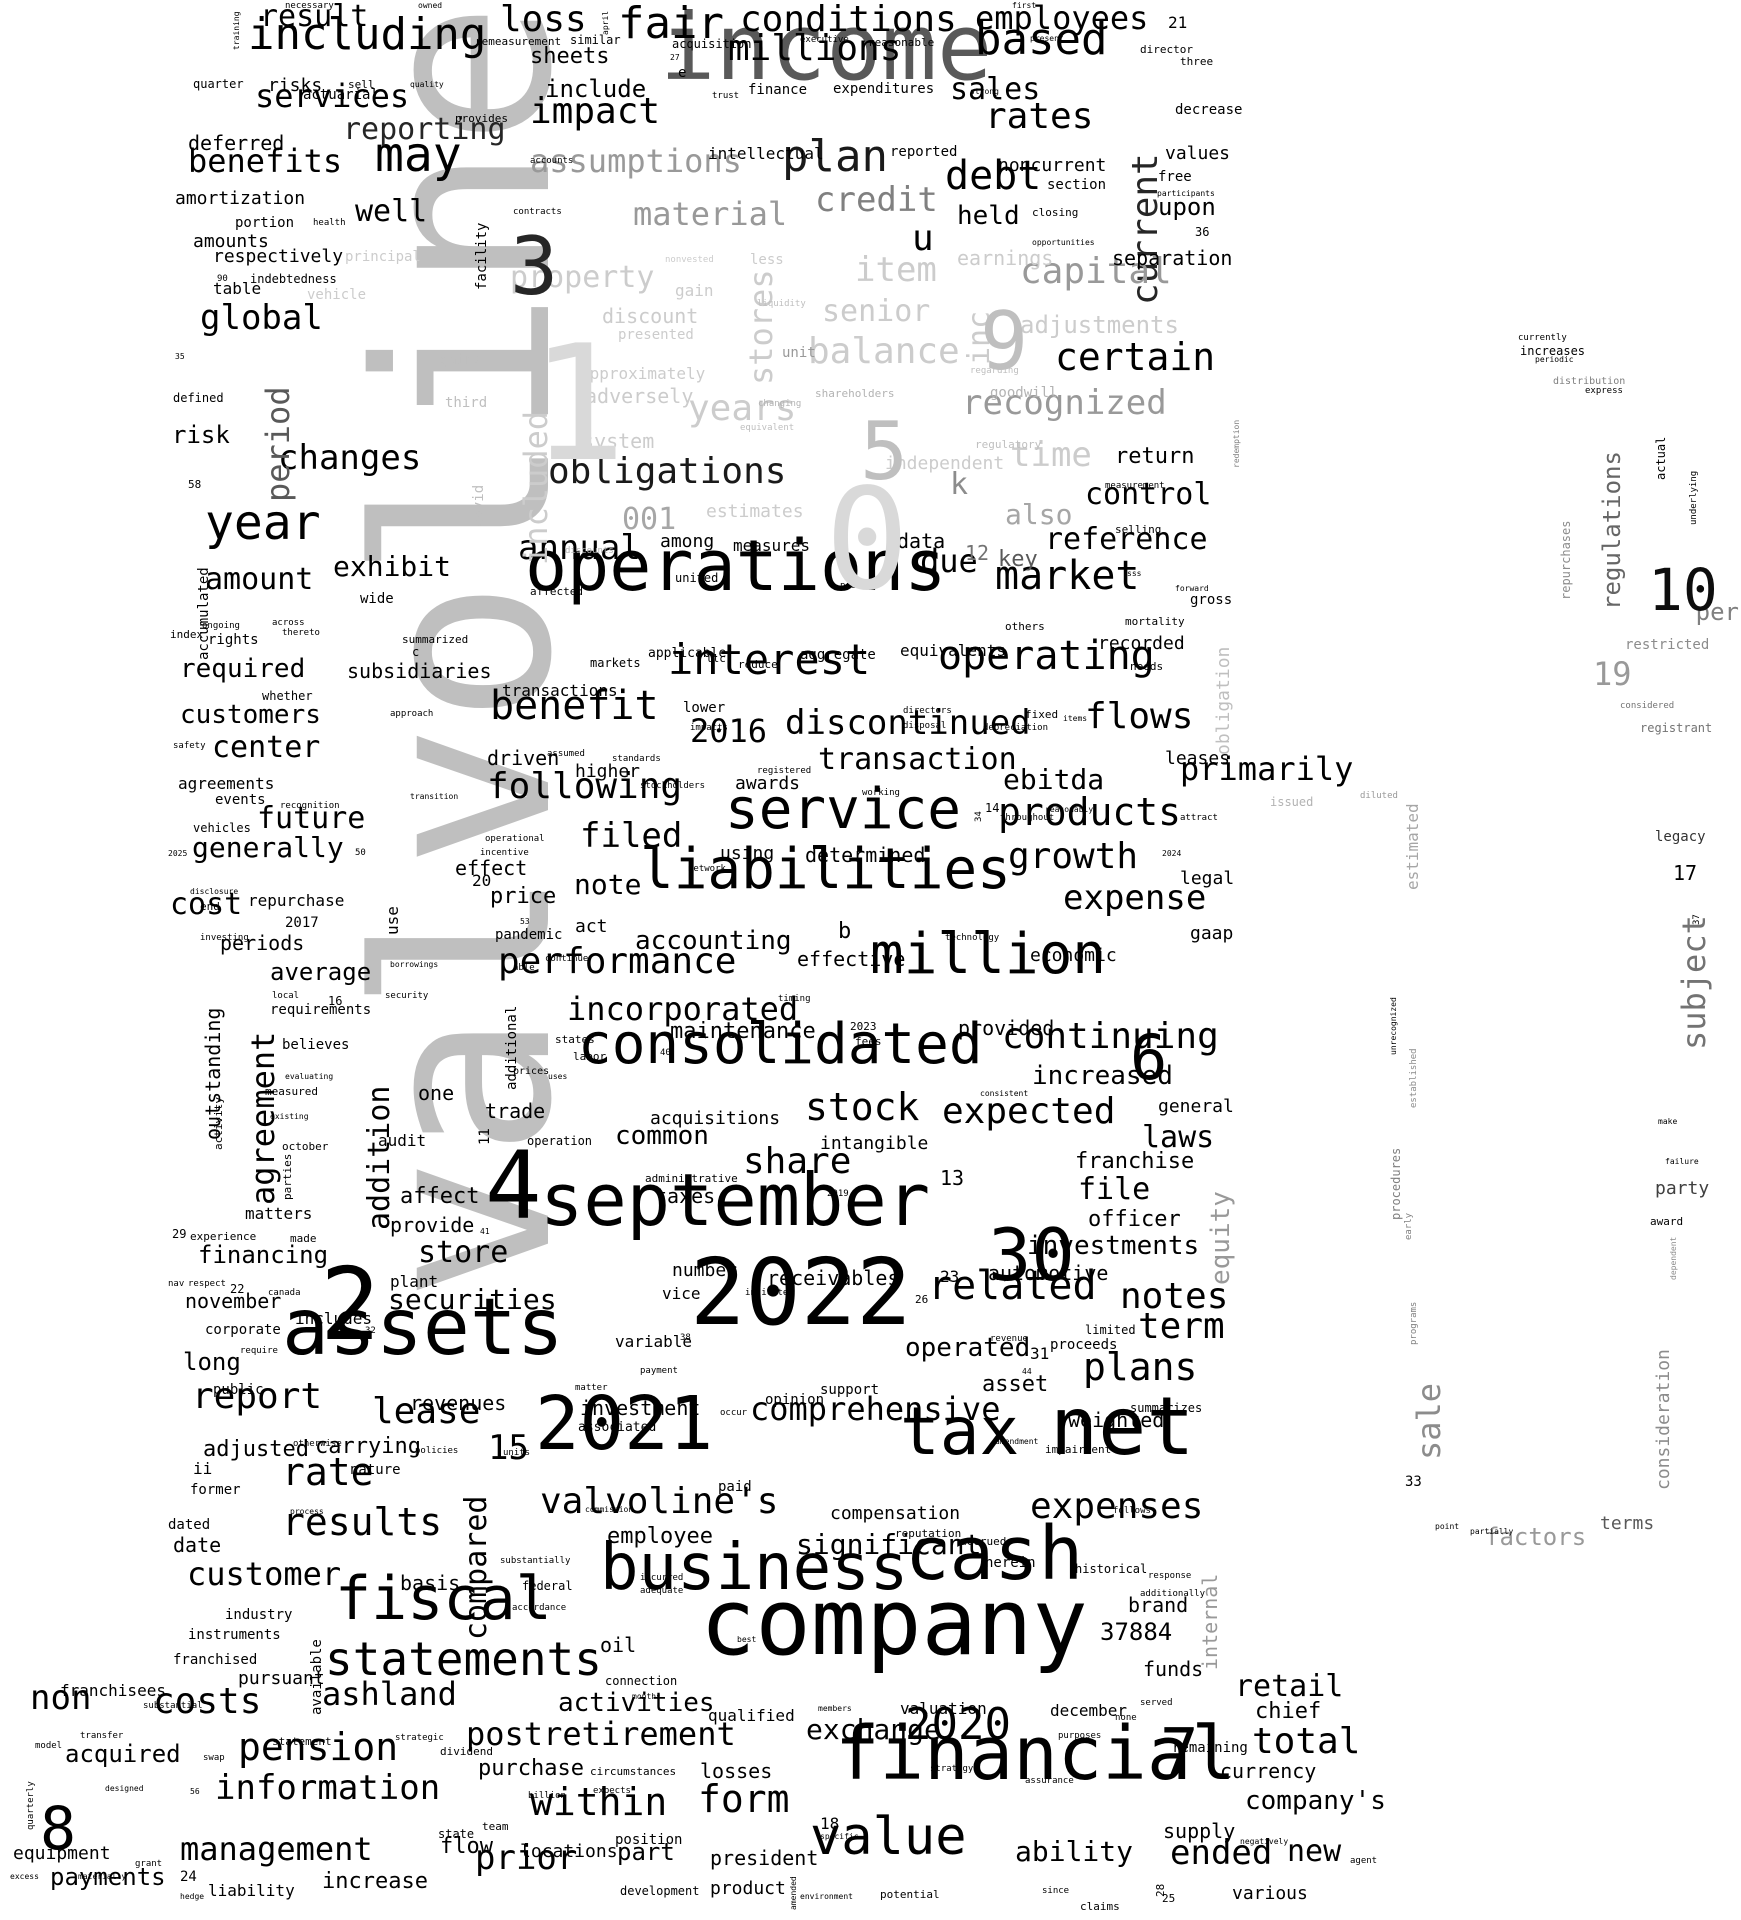 The image size is (1741, 1920). Describe the element at coordinates (636, 1702) in the screenshot. I see `cloud-word-activities: activities` at that location.